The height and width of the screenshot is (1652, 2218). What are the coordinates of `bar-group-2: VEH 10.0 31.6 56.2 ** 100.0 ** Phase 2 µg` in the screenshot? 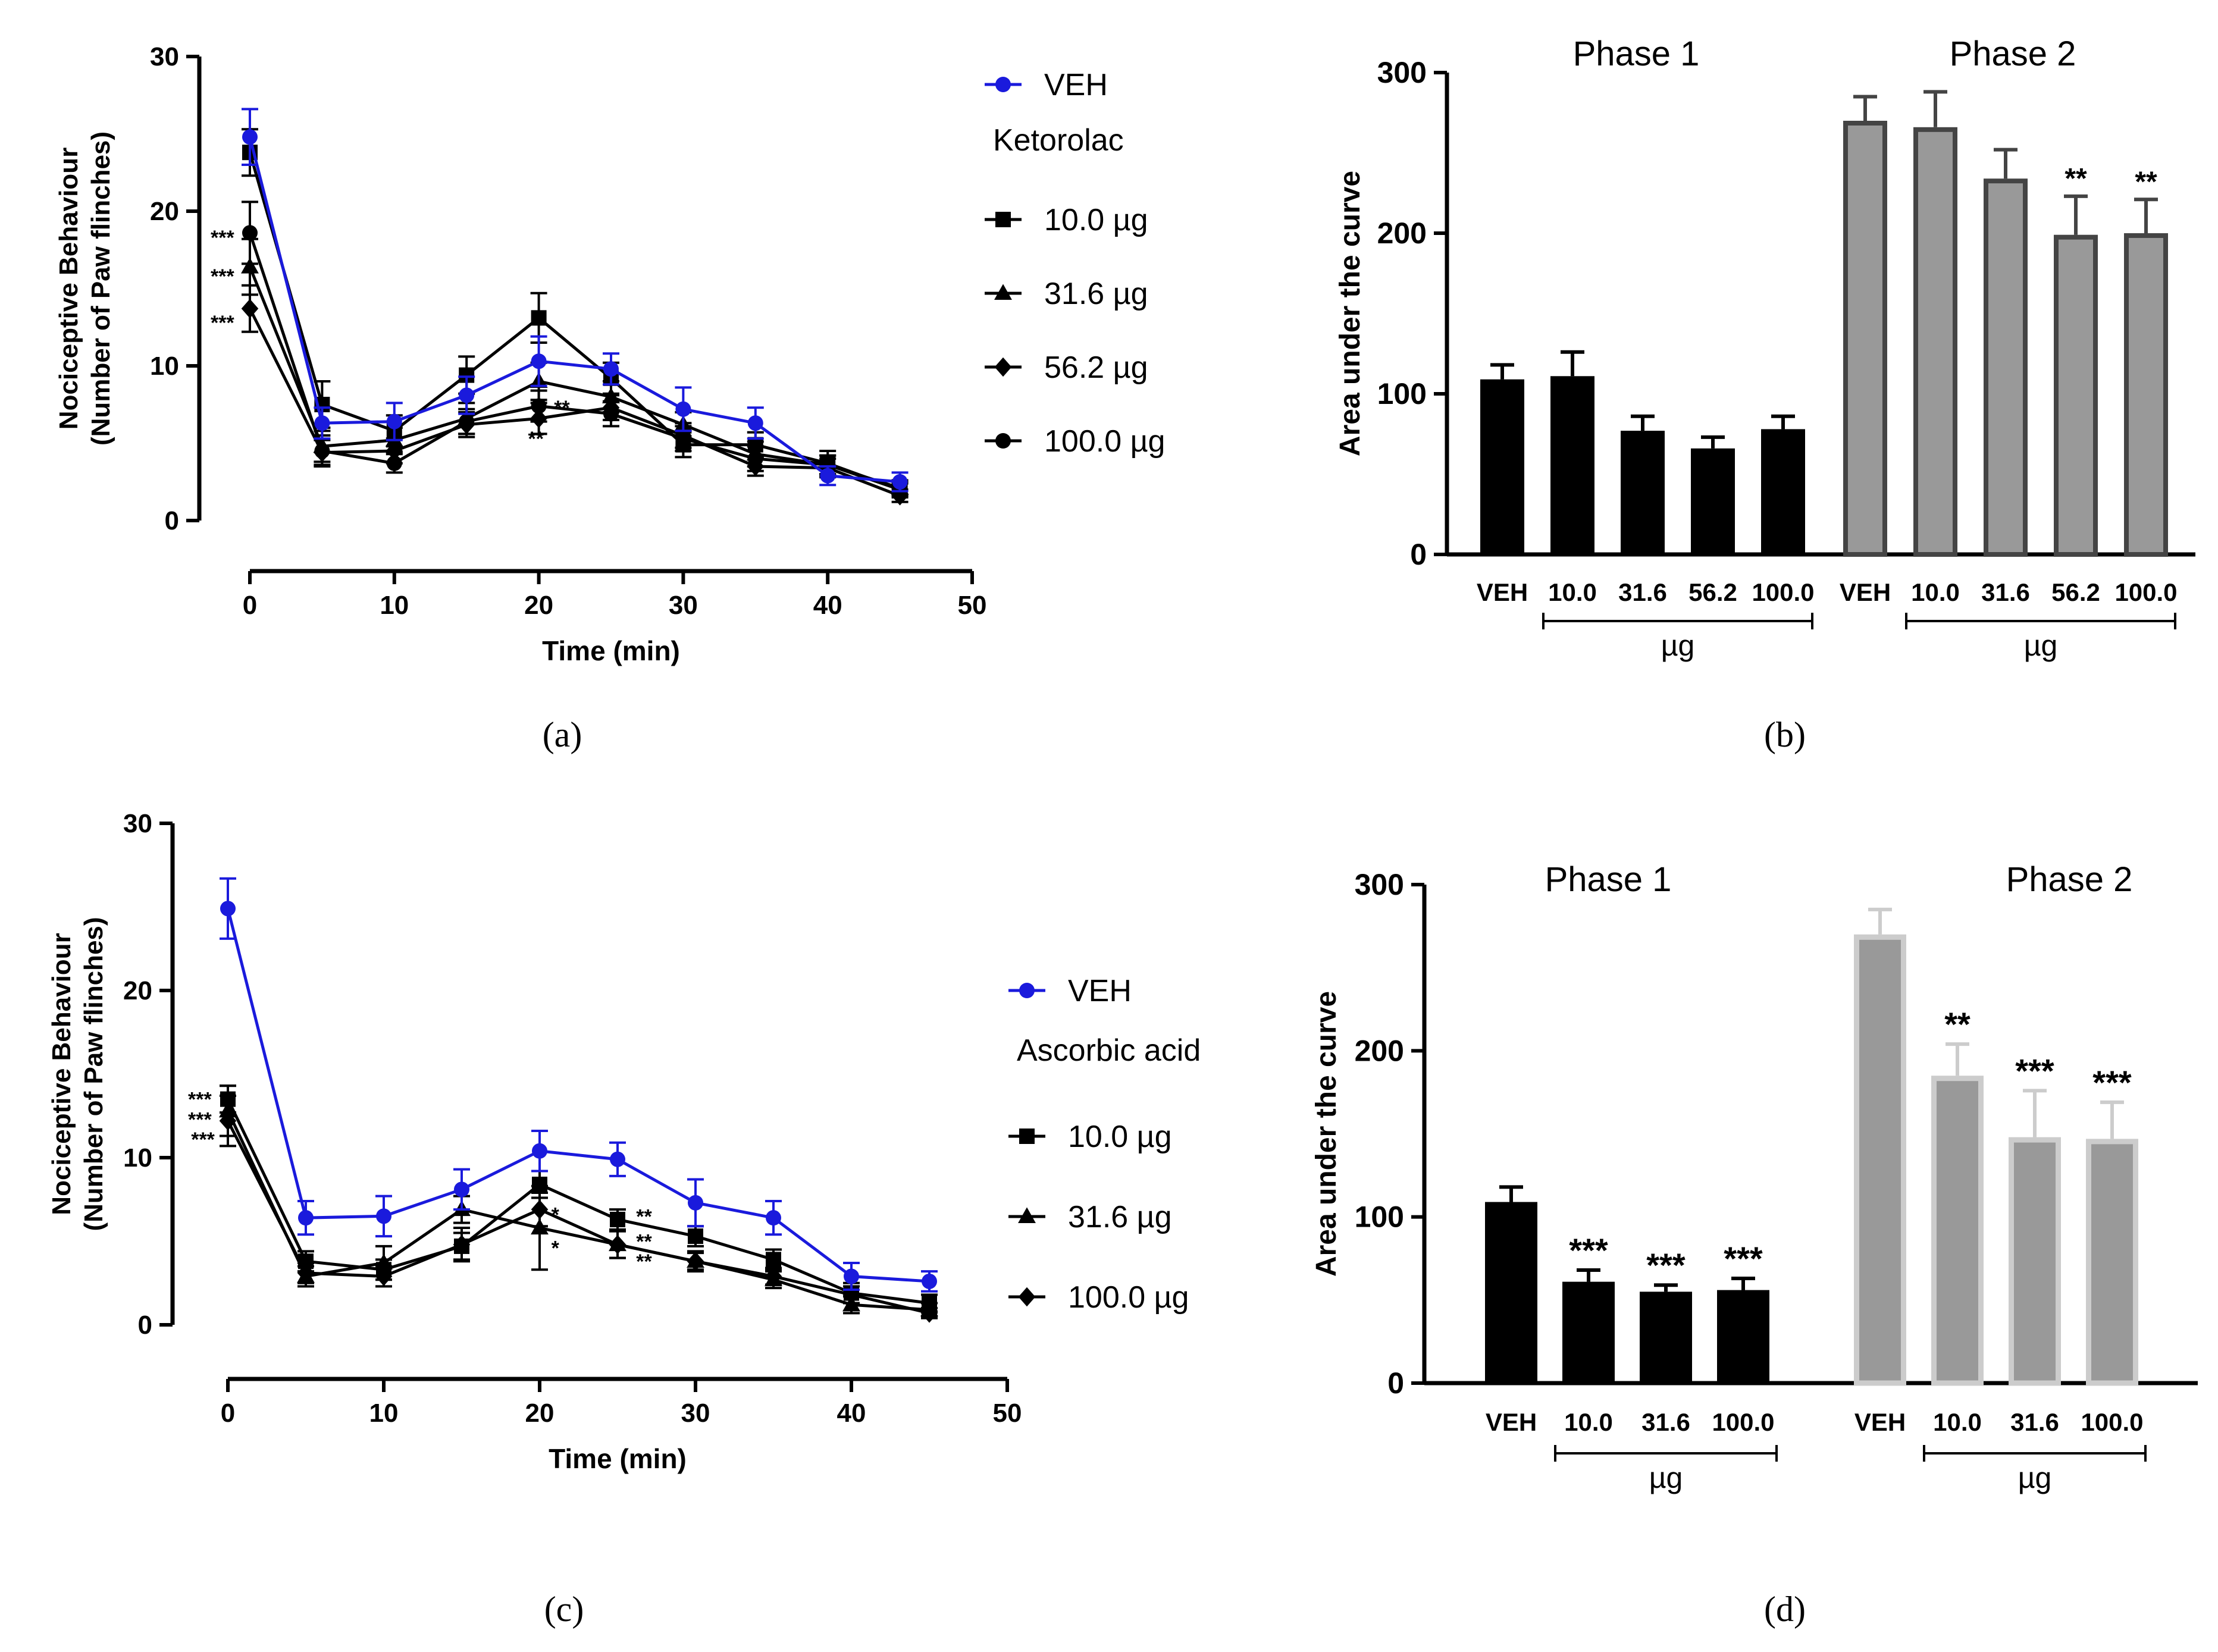 It's located at (2009, 348).